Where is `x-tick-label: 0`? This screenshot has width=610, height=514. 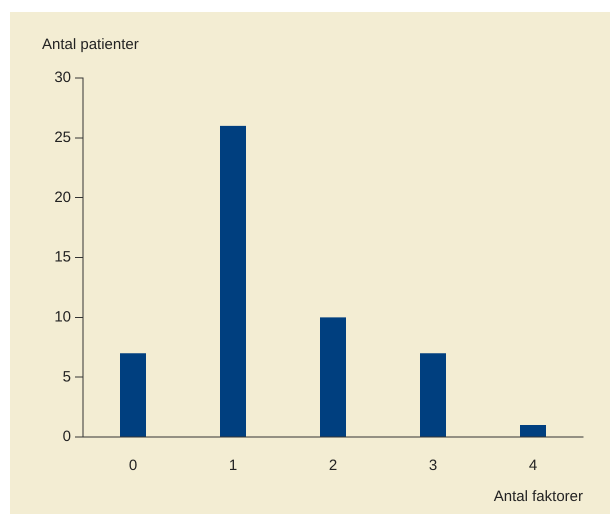 x-tick-label: 0 is located at coordinates (133, 465).